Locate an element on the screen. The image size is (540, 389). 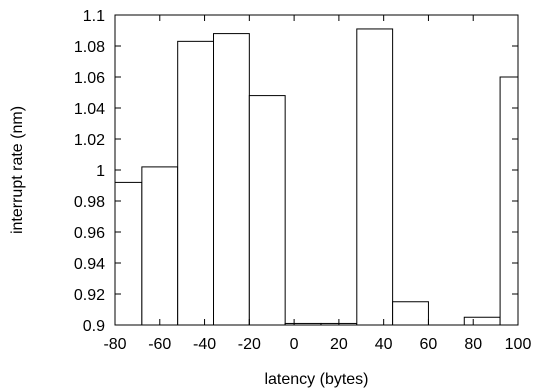
x-axis-label: latency (bytes) is located at coordinates (316, 379).